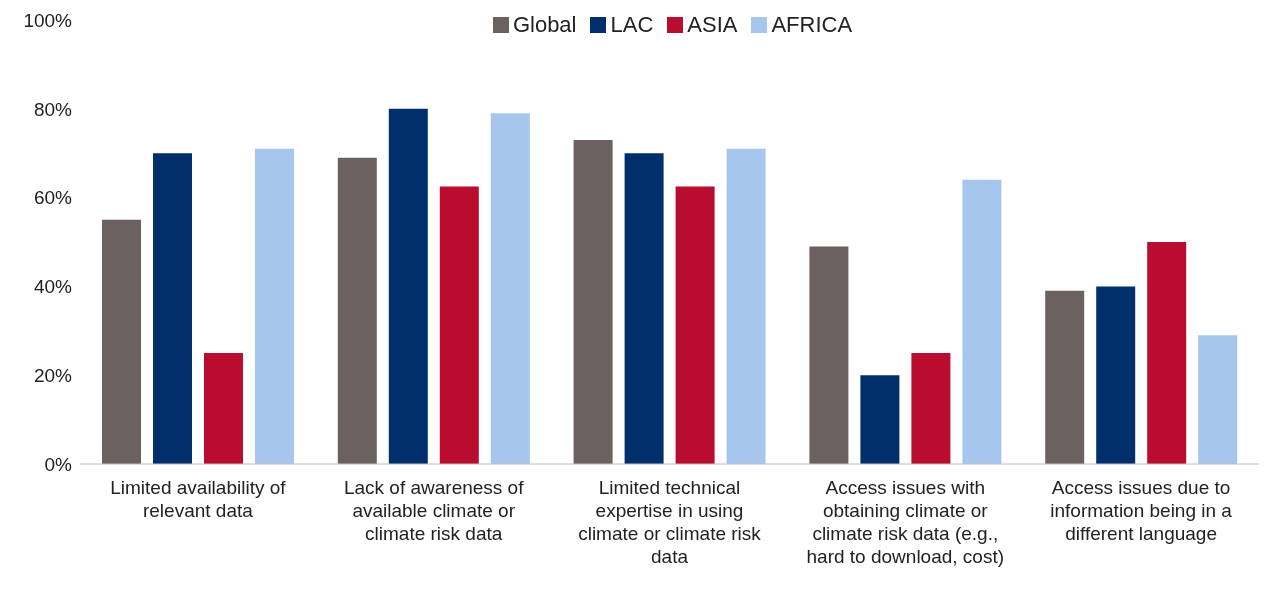  What do you see at coordinates (53, 287) in the screenshot?
I see `y-tick-label: 40%` at bounding box center [53, 287].